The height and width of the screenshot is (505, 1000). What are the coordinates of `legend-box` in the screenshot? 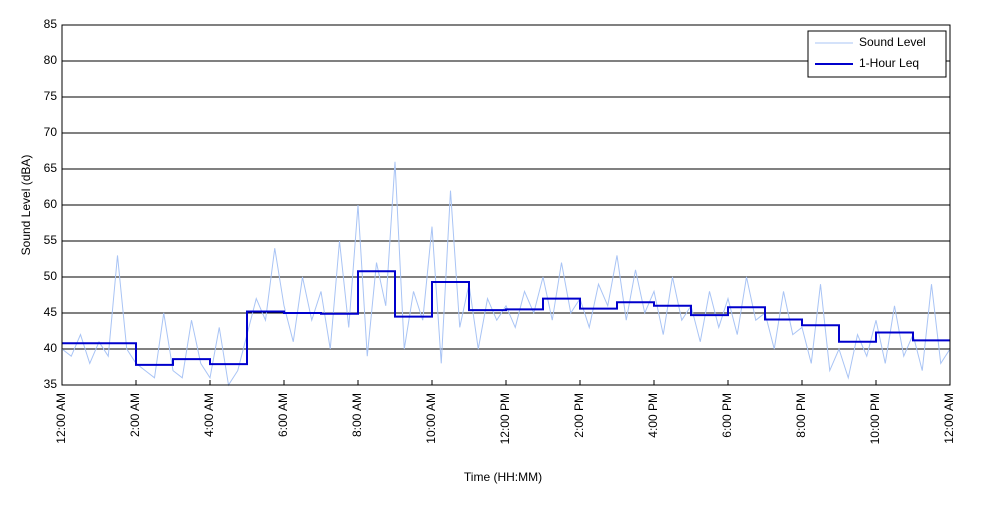 It's located at (877, 54).